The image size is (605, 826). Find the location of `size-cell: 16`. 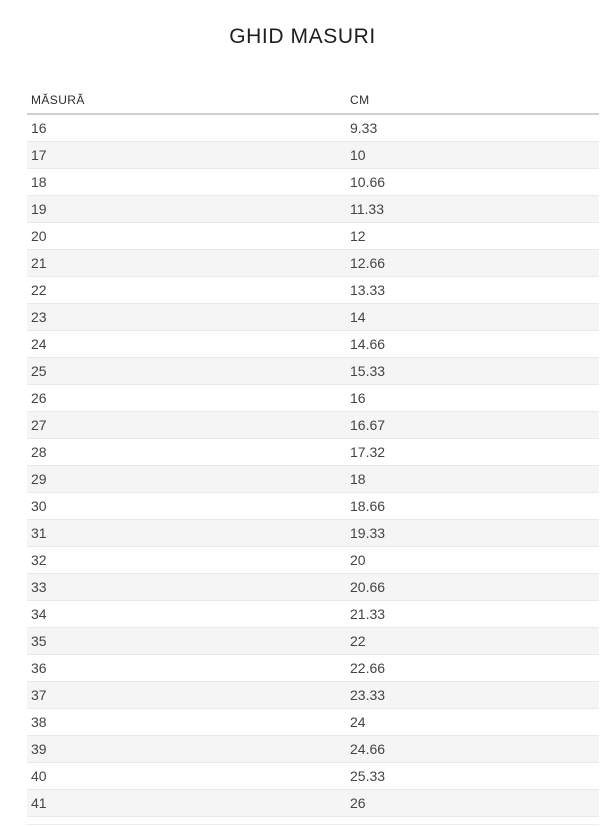

size-cell: 16 is located at coordinates (186, 128).